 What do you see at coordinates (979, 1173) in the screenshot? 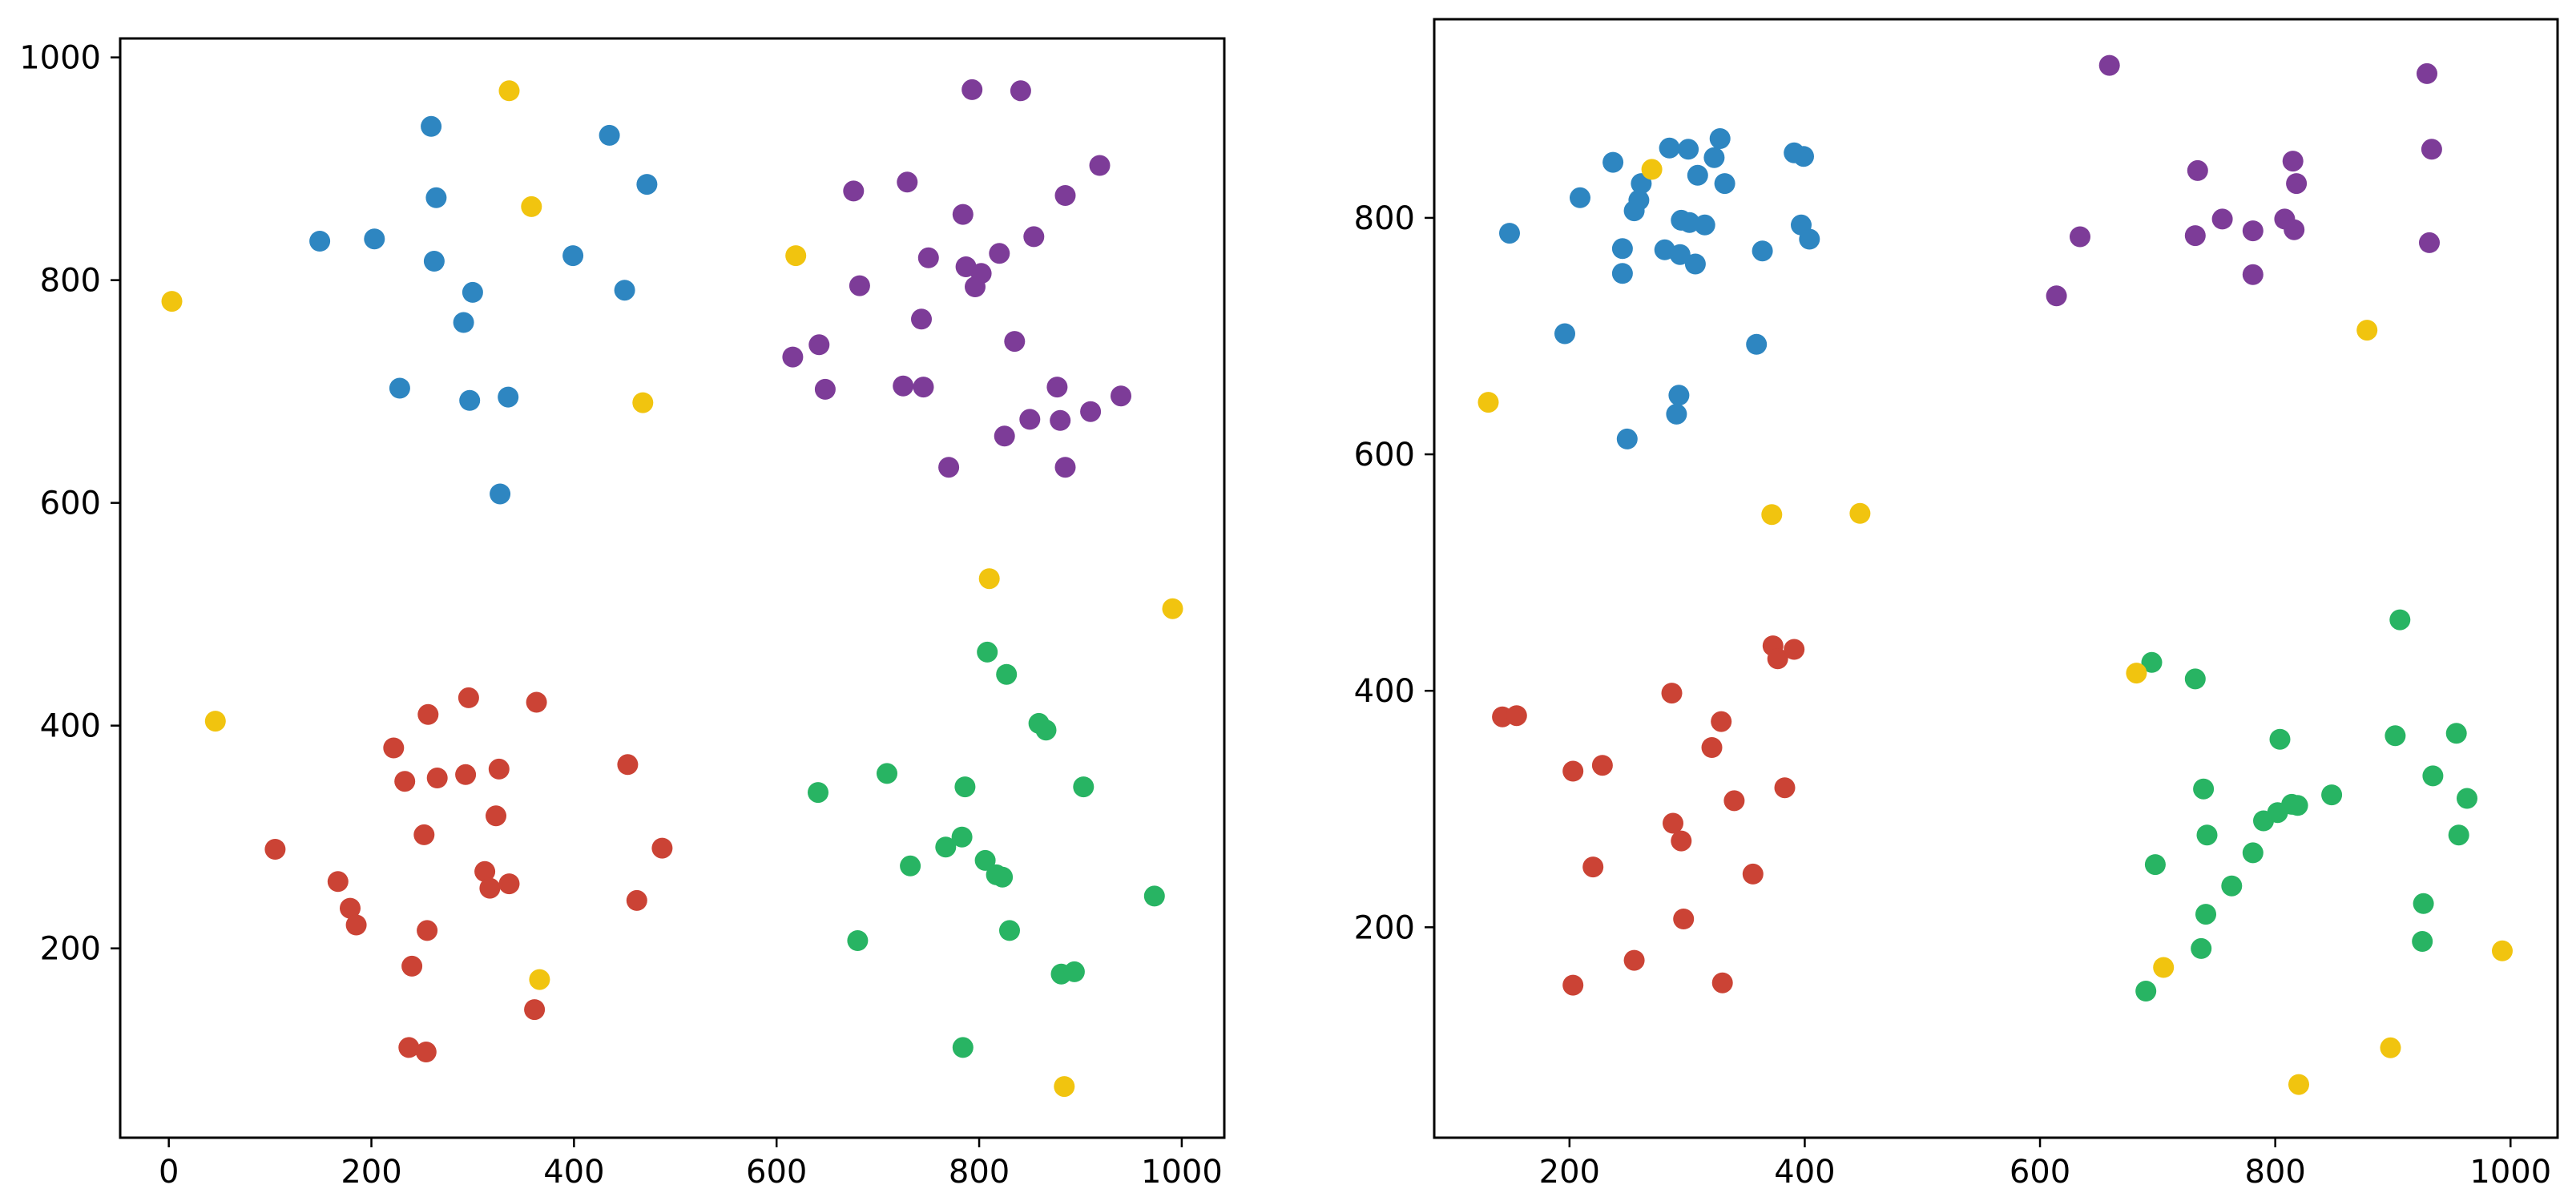
I see `left-x-tick-label-4: 800` at bounding box center [979, 1173].